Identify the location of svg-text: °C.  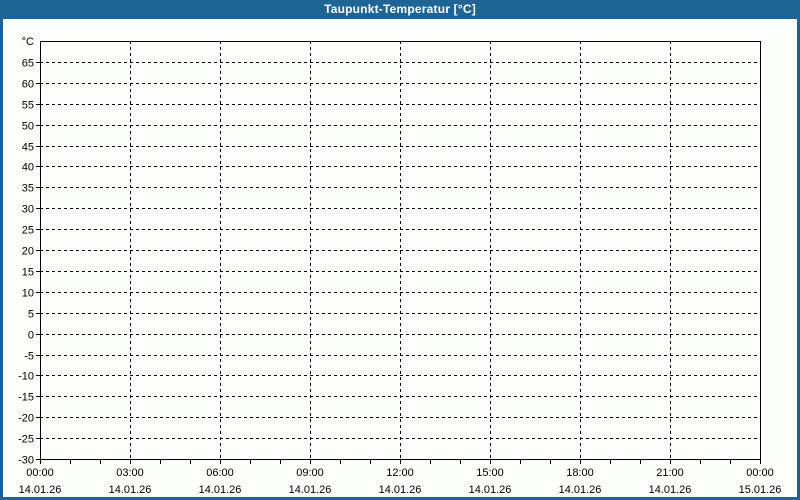
(28, 42).